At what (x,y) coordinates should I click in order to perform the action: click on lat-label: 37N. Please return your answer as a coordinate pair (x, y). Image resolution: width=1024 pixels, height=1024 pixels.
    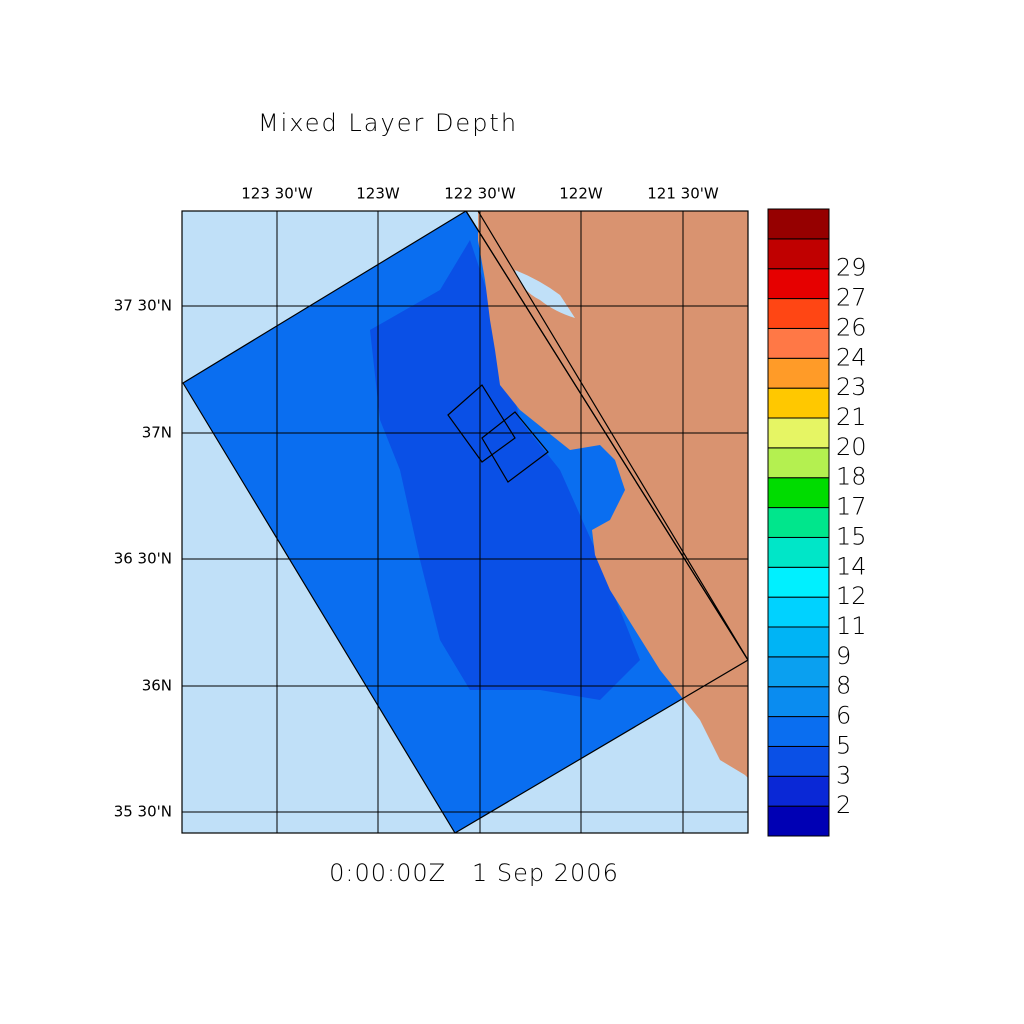
    Looking at the image, I should click on (157, 433).